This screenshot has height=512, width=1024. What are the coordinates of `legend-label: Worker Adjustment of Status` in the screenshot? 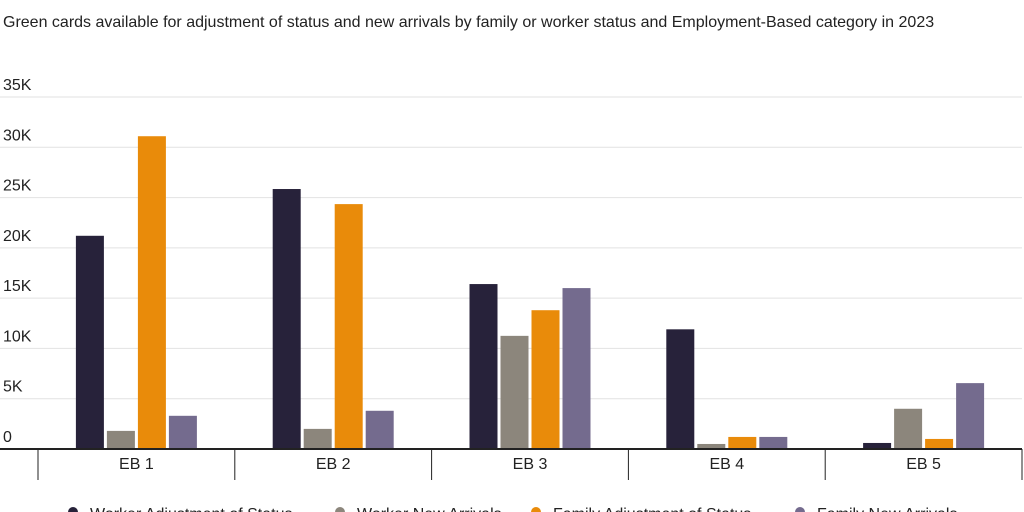 It's located at (191, 509).